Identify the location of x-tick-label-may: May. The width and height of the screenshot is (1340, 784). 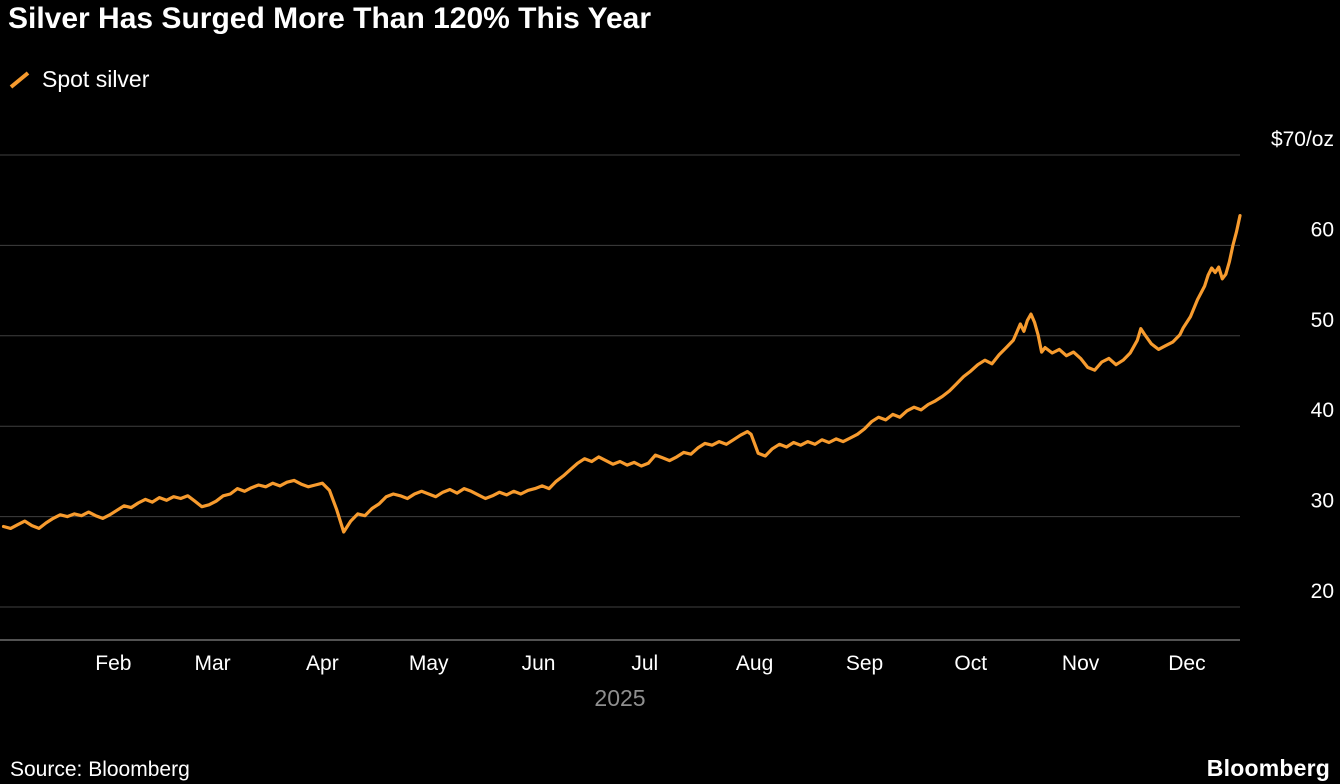
(429, 663).